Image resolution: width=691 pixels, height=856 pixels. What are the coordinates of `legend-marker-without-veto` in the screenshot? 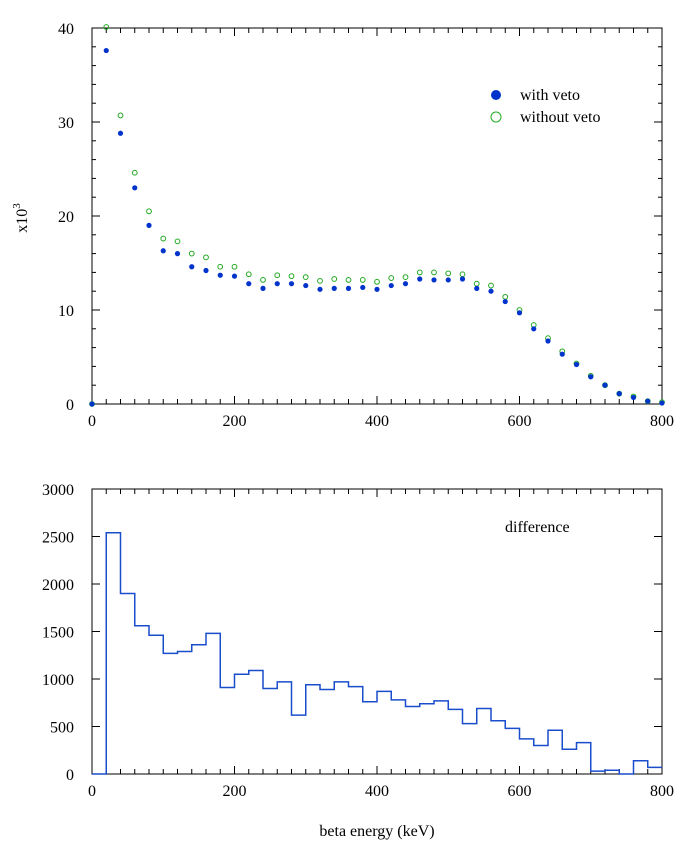 It's located at (496, 117).